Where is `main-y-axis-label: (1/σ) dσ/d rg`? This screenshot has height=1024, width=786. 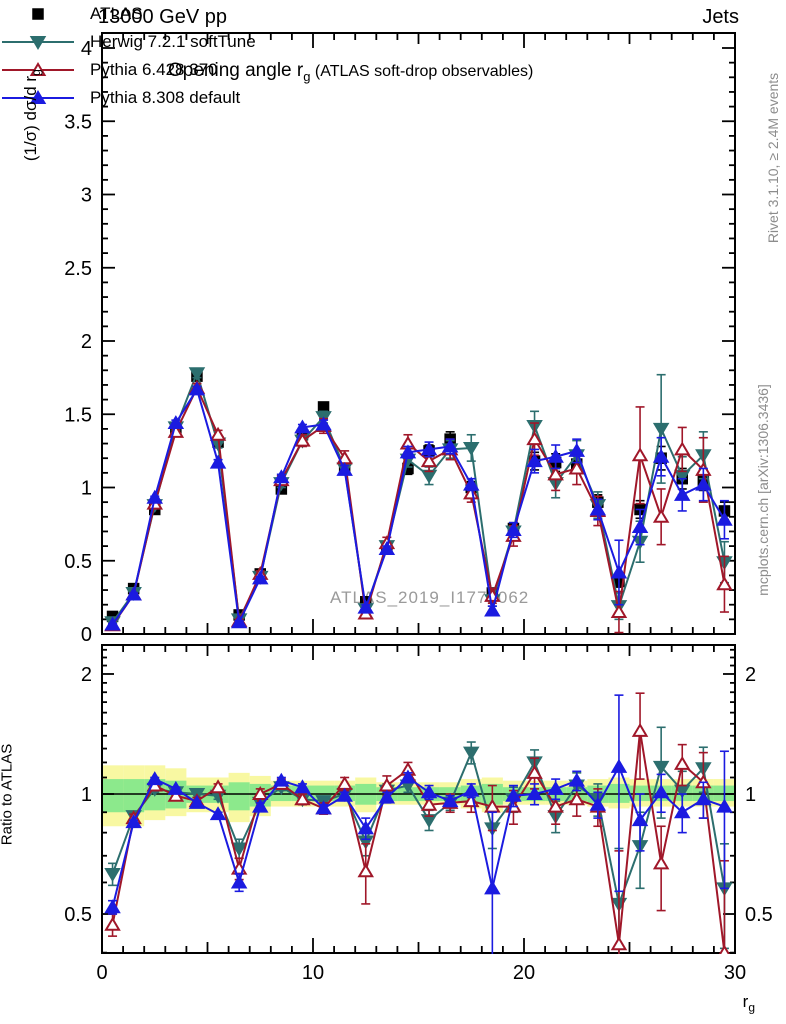
main-y-axis-label: (1/σ) dσ/d rg is located at coordinates (32, 117).